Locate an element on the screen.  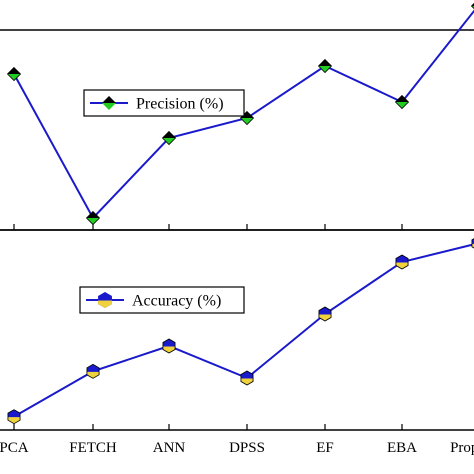
x-tick-label-ef: EF is located at coordinates (325, 448).